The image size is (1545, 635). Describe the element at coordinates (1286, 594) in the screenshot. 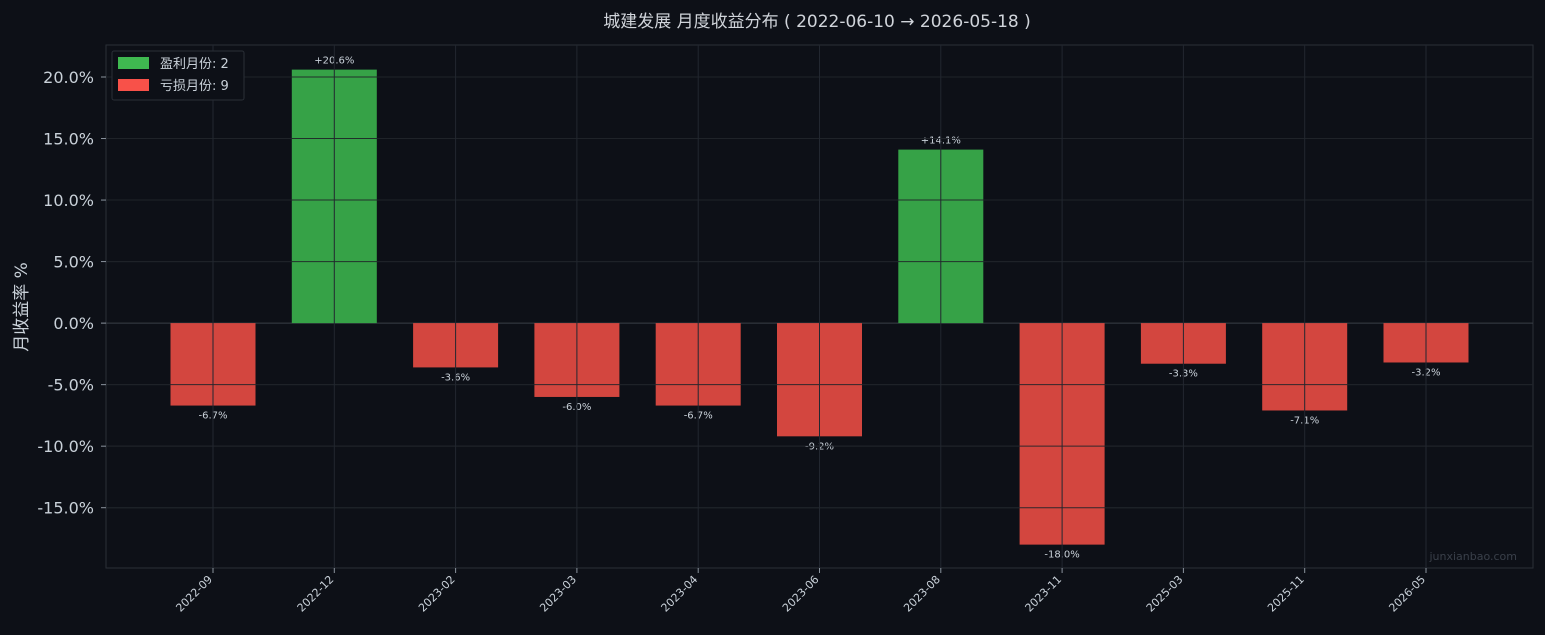

I see `x-tick-label: 2025-11` at that location.